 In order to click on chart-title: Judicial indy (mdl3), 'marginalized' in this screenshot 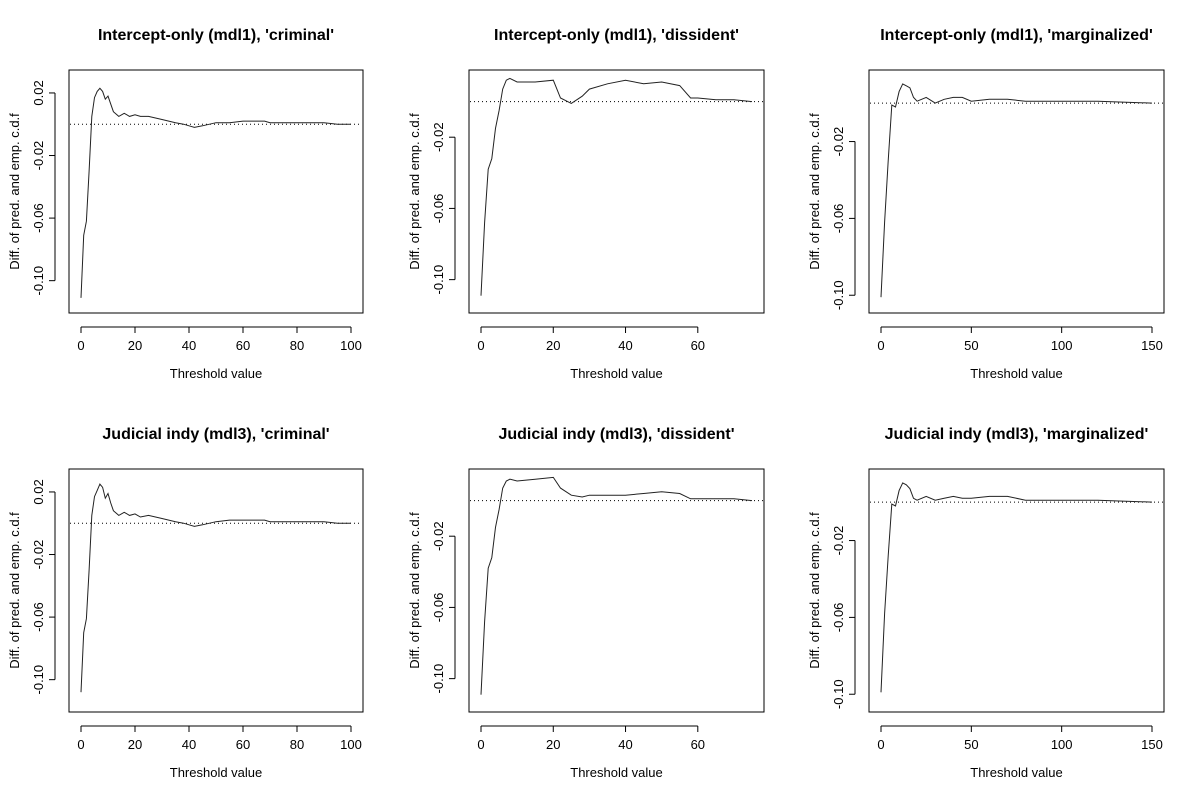, I will do `click(1017, 434)`.